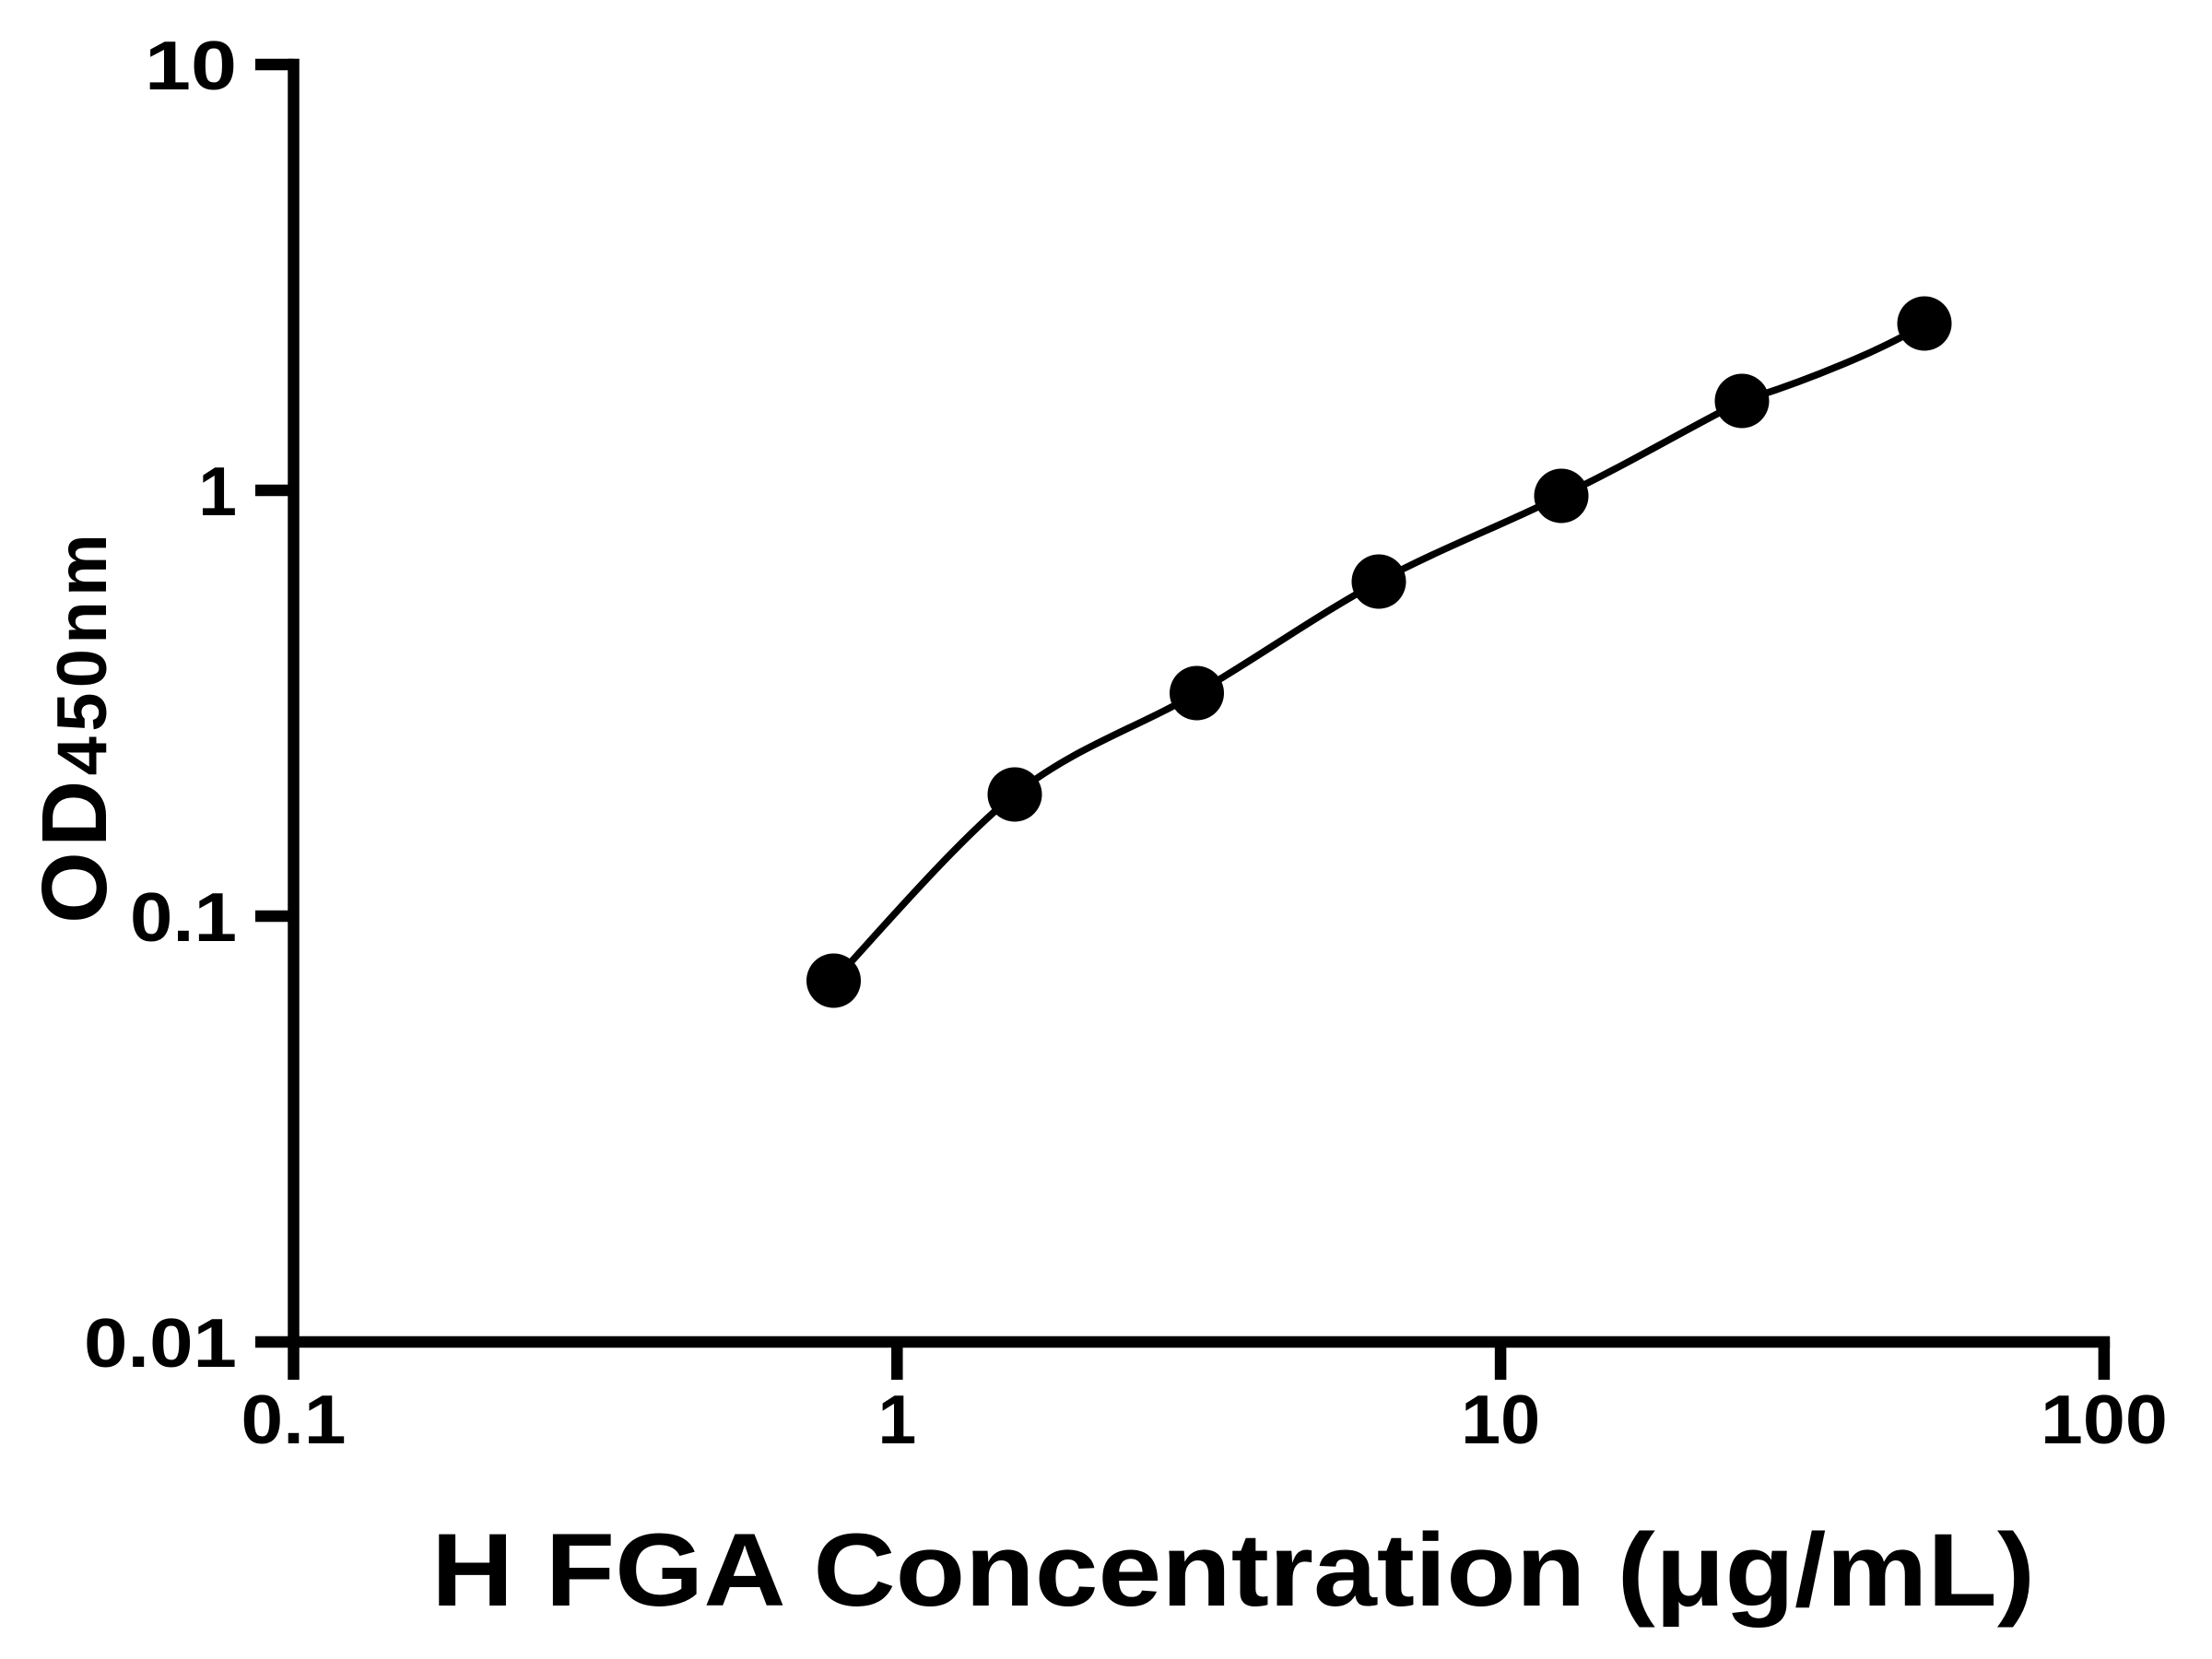 Image resolution: width=2212 pixels, height=1659 pixels. What do you see at coordinates (1233, 1570) in the screenshot?
I see `svg-text: H FGA Concentration (μg/mL)` at bounding box center [1233, 1570].